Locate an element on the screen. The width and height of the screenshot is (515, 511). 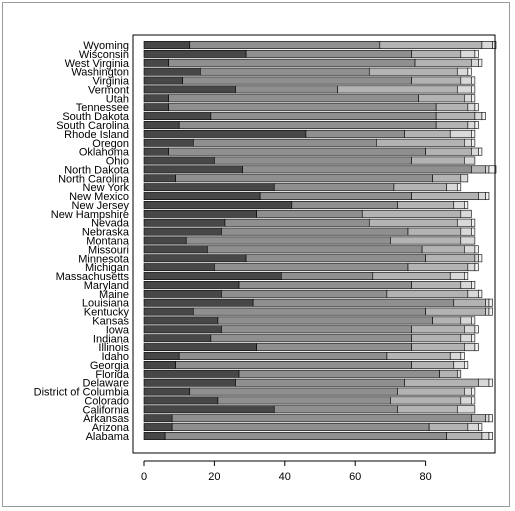
state-label: Louisiana is located at coordinates (106, 304).